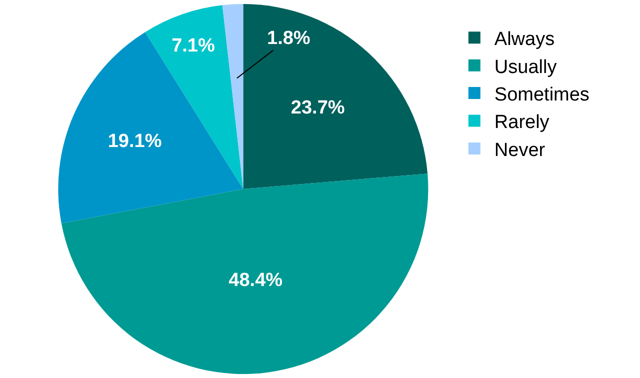 Image resolution: width=640 pixels, height=378 pixels. What do you see at coordinates (526, 67) in the screenshot?
I see `legend-label: Usually` at bounding box center [526, 67].